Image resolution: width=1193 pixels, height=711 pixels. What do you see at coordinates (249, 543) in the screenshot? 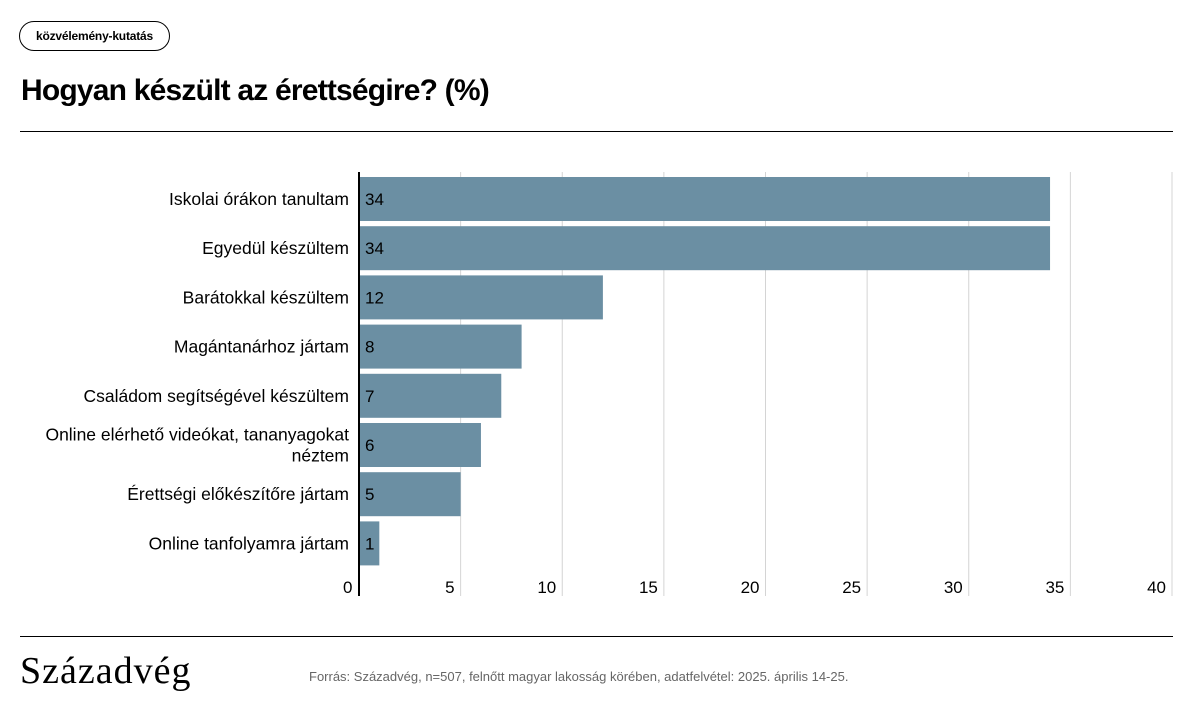
I see `category-label-7: Online tanfolyamra jártam` at bounding box center [249, 543].